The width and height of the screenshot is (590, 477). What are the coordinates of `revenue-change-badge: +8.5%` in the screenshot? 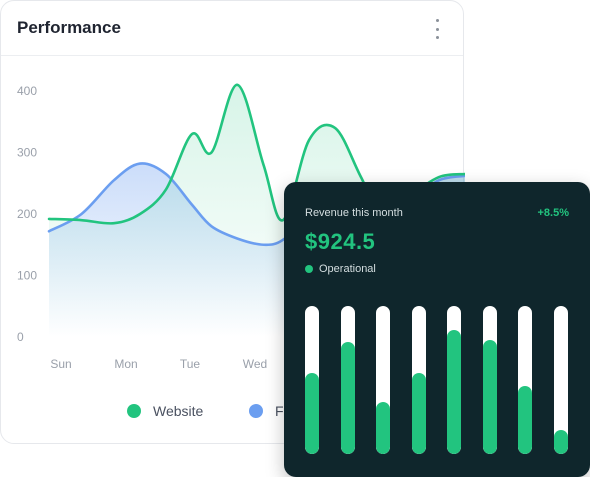 It's located at (553, 213).